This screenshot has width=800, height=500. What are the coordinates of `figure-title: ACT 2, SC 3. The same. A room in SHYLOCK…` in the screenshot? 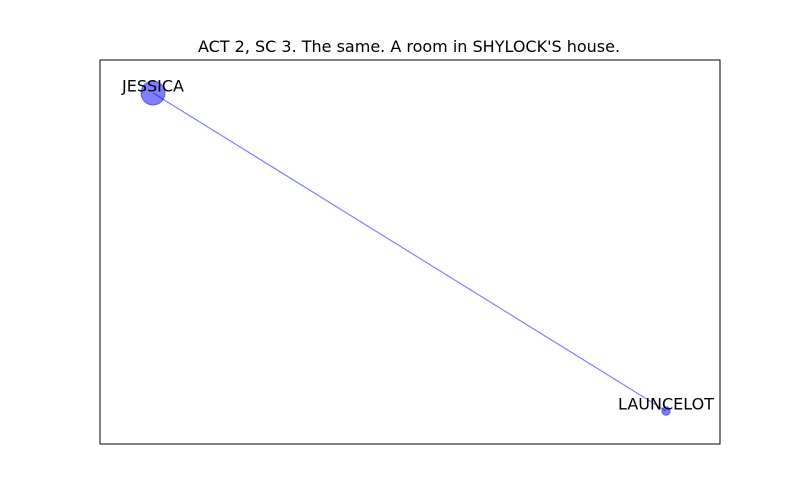 It's located at (409, 46).